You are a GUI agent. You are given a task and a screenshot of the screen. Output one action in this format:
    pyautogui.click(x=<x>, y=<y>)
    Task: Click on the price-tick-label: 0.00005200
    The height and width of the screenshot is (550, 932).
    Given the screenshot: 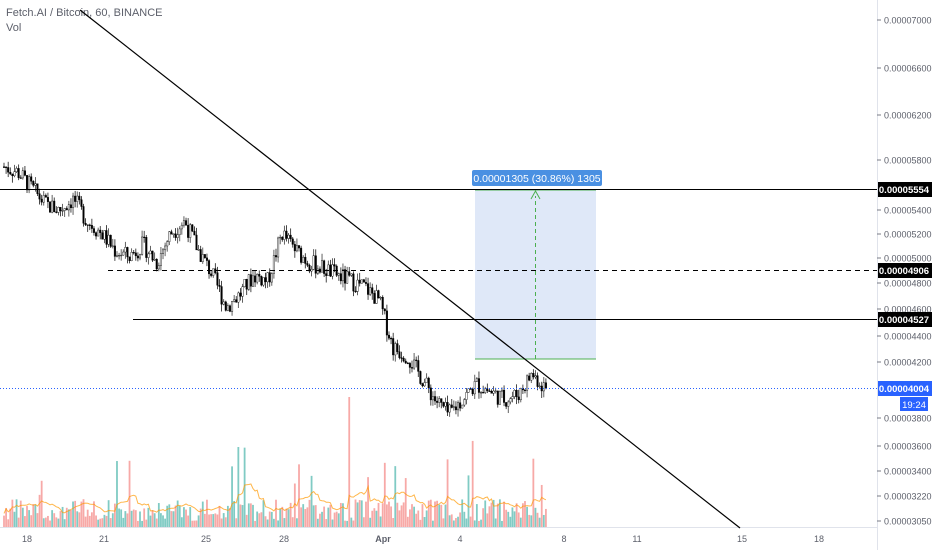 What is the action you would take?
    pyautogui.click(x=908, y=235)
    